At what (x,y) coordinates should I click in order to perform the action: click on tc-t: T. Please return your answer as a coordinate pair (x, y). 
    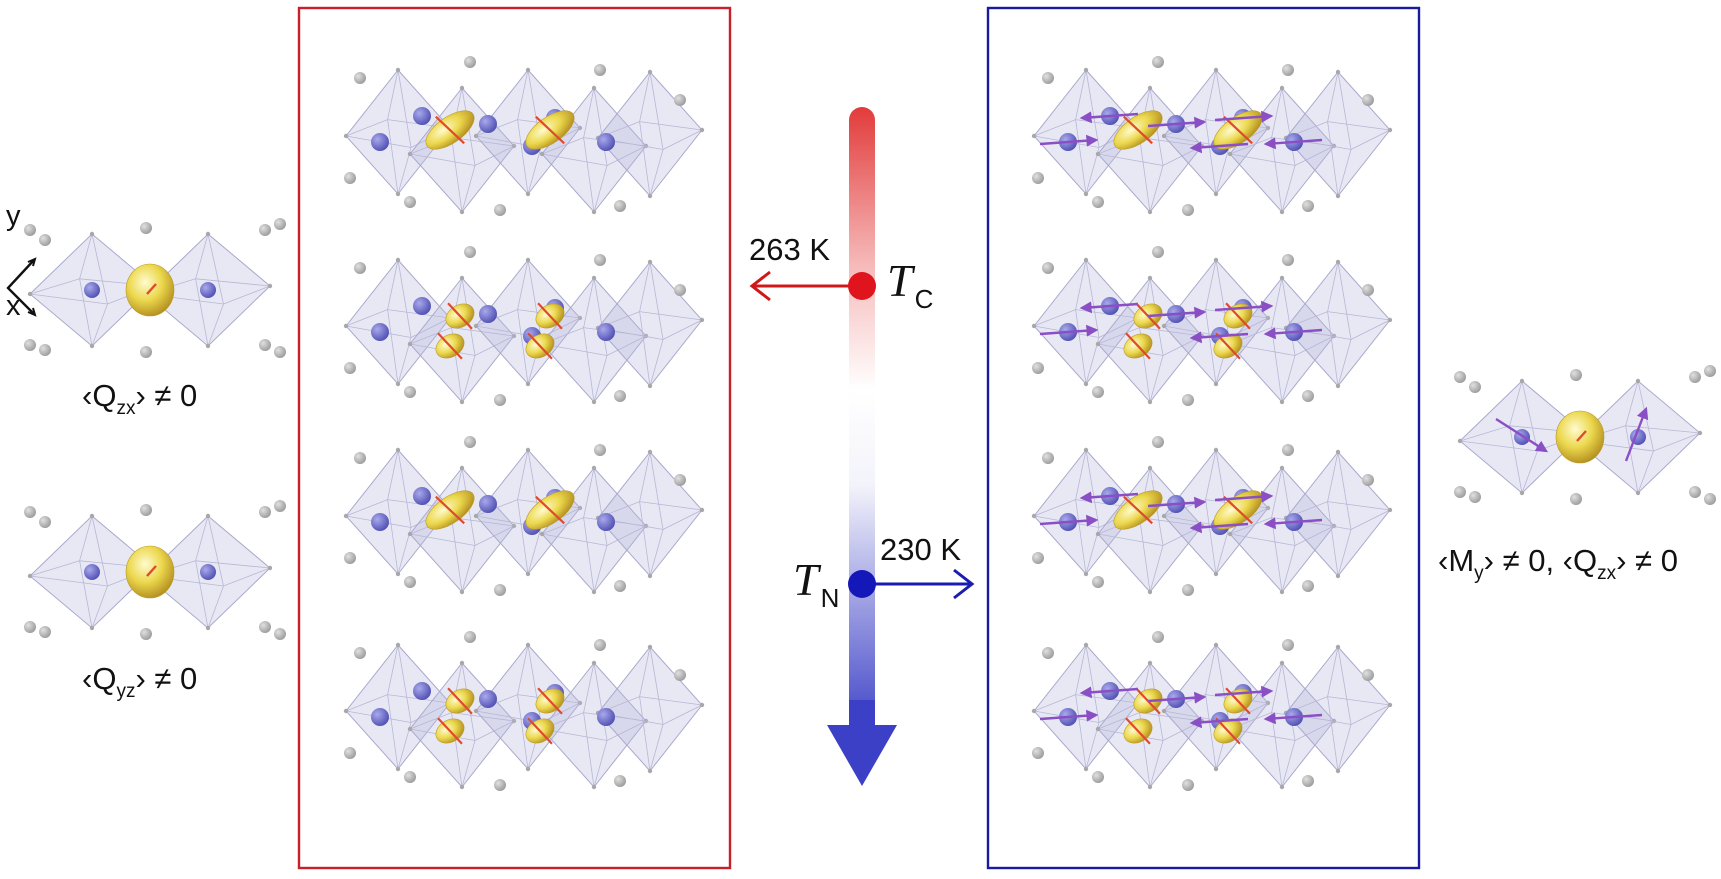
    Looking at the image, I should click on (900, 280).